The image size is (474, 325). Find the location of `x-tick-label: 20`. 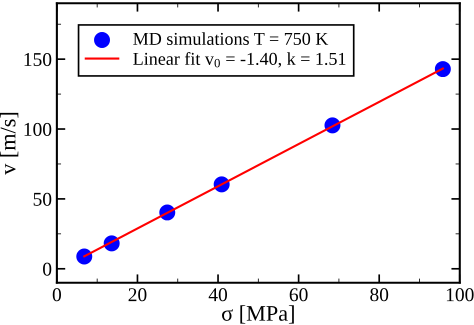

x-tick-label: 20 is located at coordinates (137, 295).